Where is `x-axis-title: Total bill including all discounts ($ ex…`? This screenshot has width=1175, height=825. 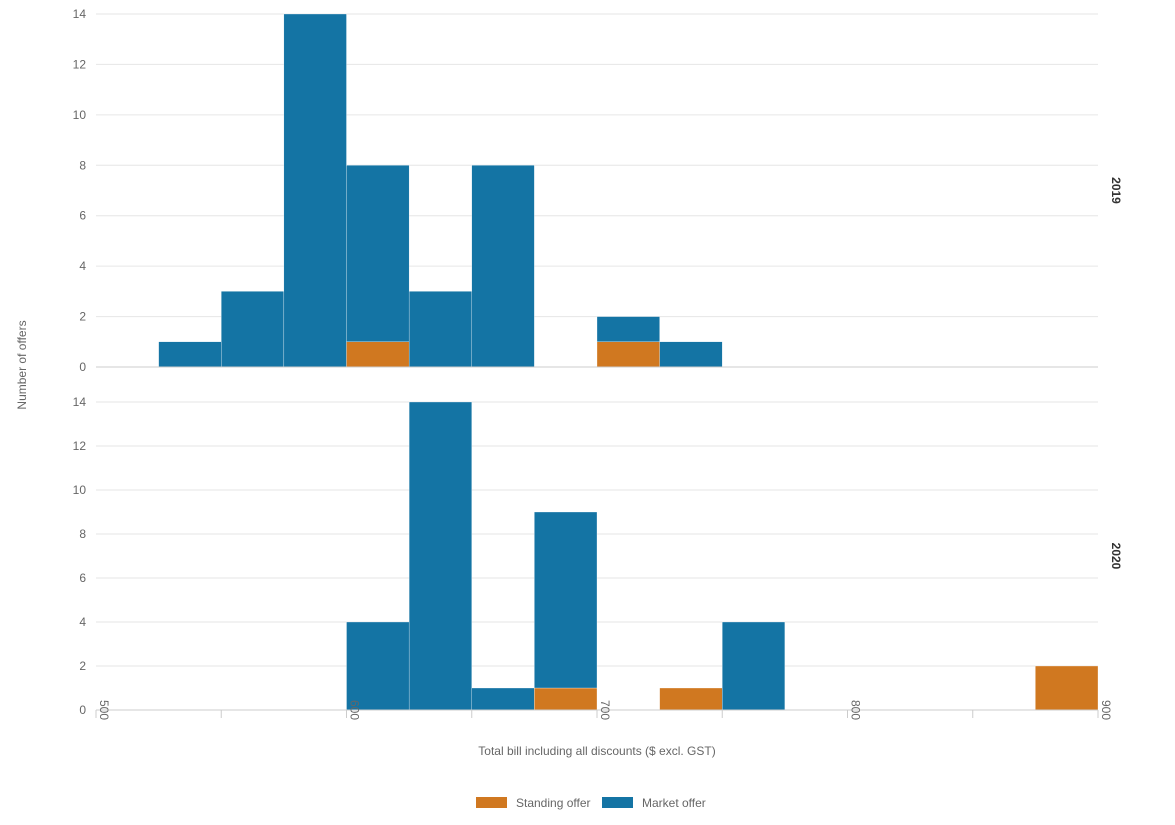
x-axis-title: Total bill including all discounts ($ ex… is located at coordinates (596, 751).